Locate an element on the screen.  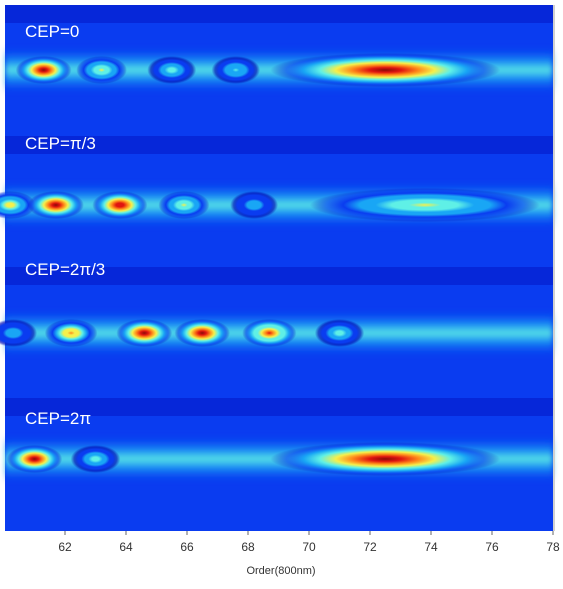
x-tick-label: 64 is located at coordinates (126, 547).